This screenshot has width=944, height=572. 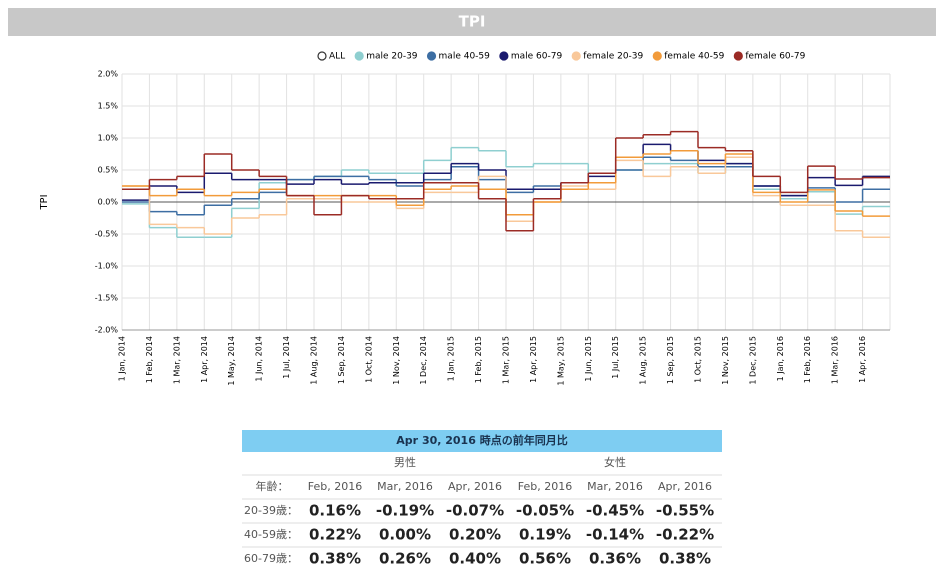 I want to click on table-cell: -0.19%, so click(x=405, y=511).